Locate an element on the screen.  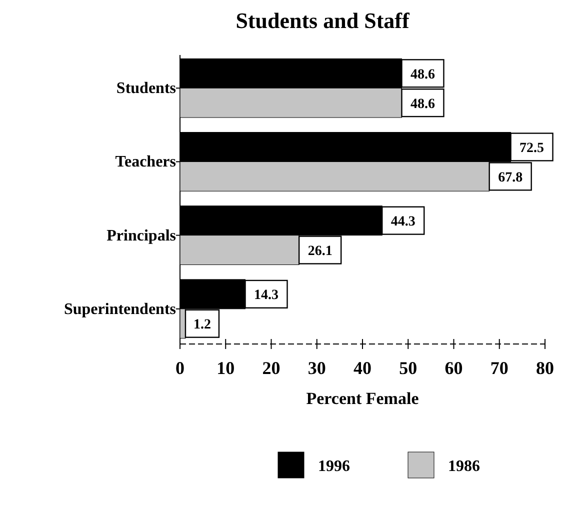
x-tick-label: 80 is located at coordinates (545, 368).